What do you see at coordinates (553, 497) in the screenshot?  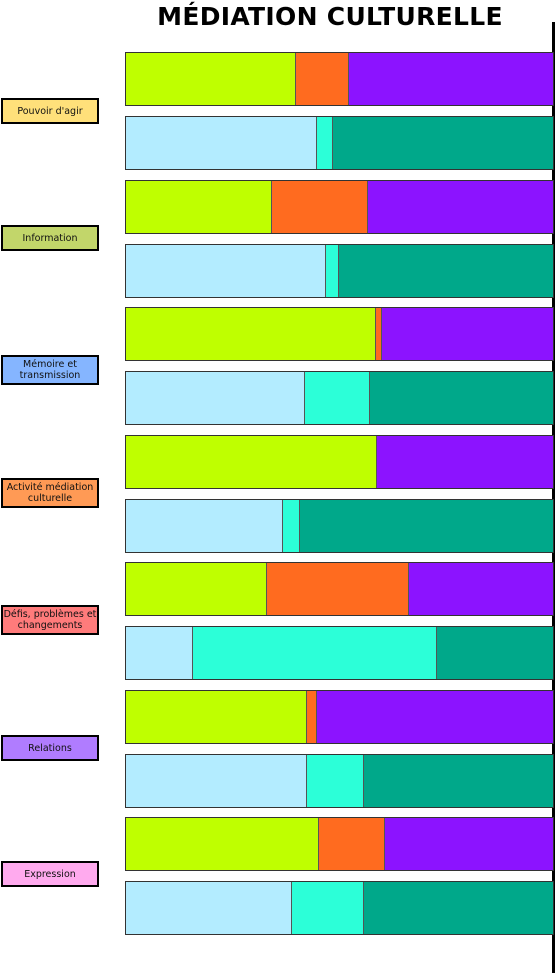 I see `axis-line` at bounding box center [553, 497].